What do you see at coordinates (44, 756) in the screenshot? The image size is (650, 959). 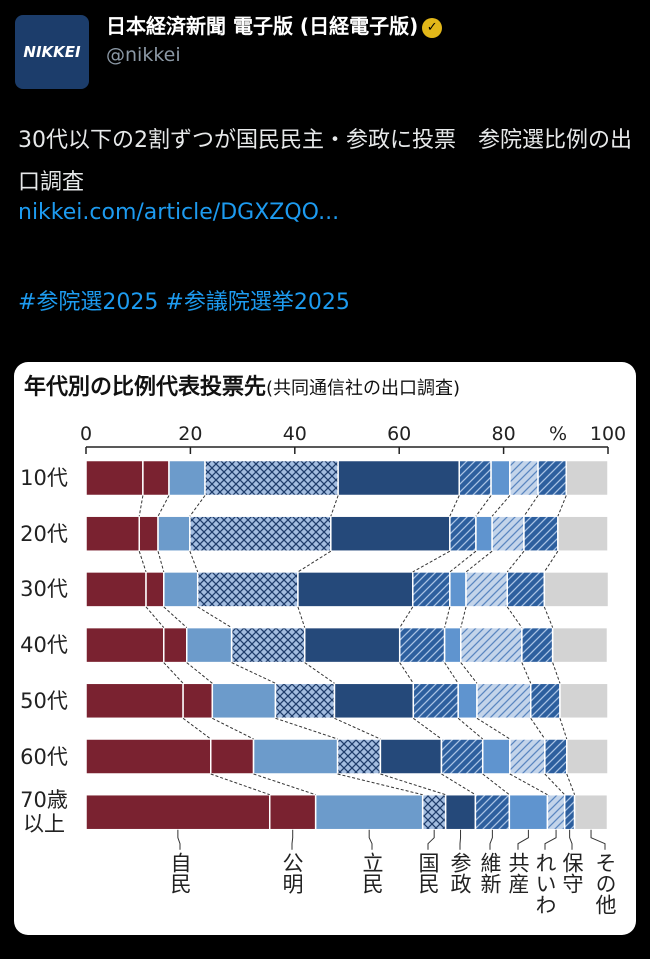 I see `y-tick-label: 60代` at bounding box center [44, 756].